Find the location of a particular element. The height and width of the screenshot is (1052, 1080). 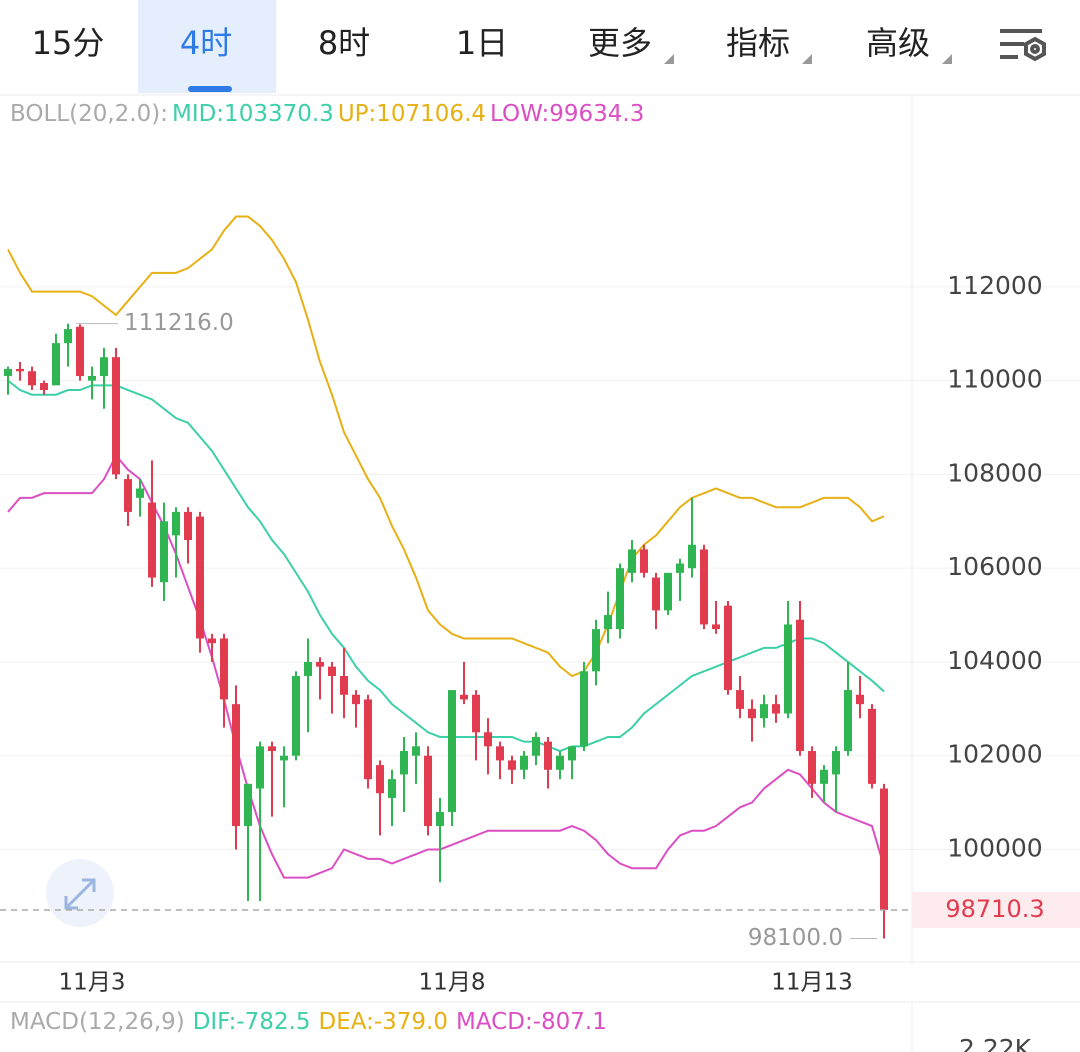

expand-arrow is located at coordinates (80, 894).